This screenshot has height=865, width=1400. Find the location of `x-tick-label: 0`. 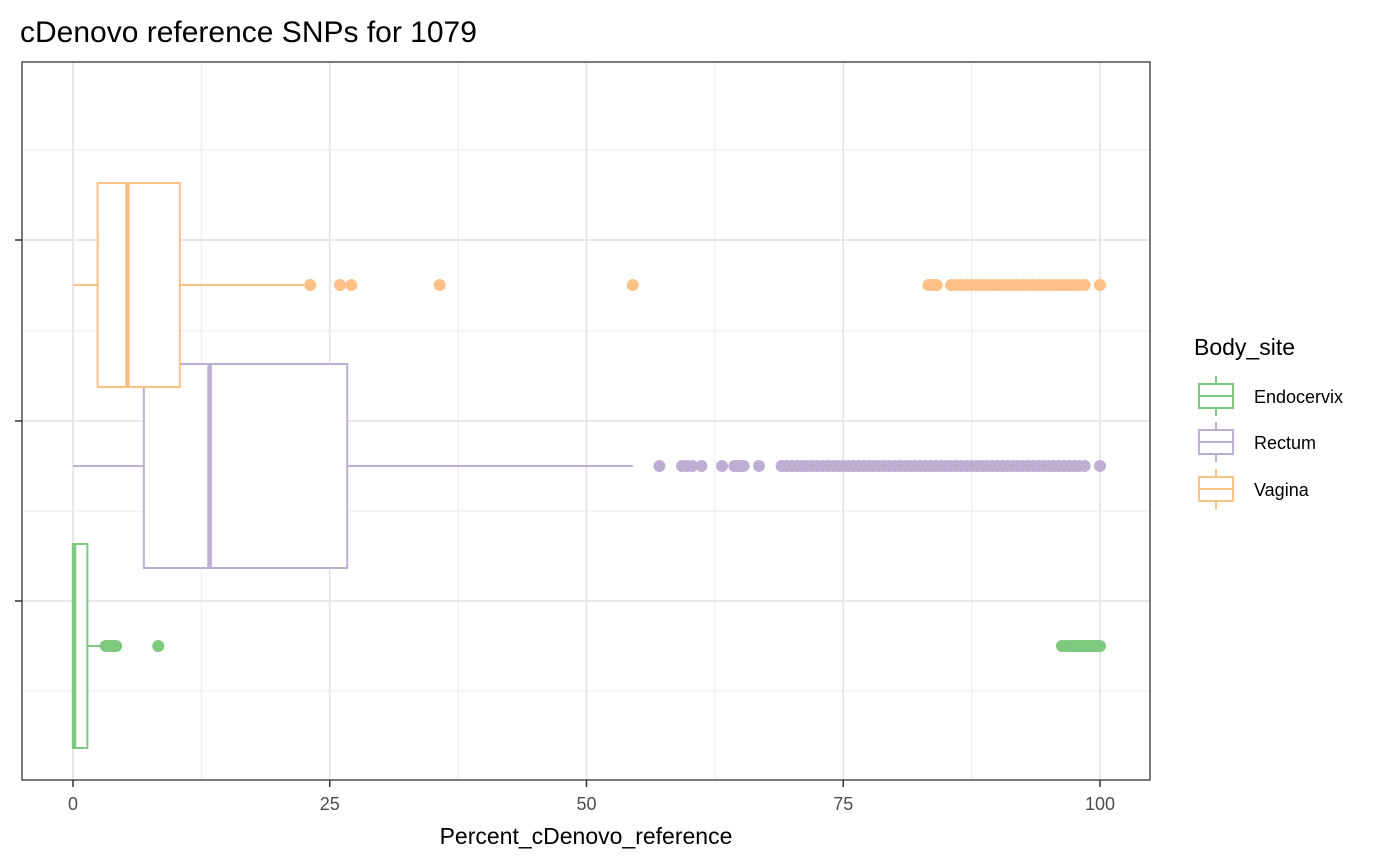

x-tick-label: 0 is located at coordinates (73, 804).